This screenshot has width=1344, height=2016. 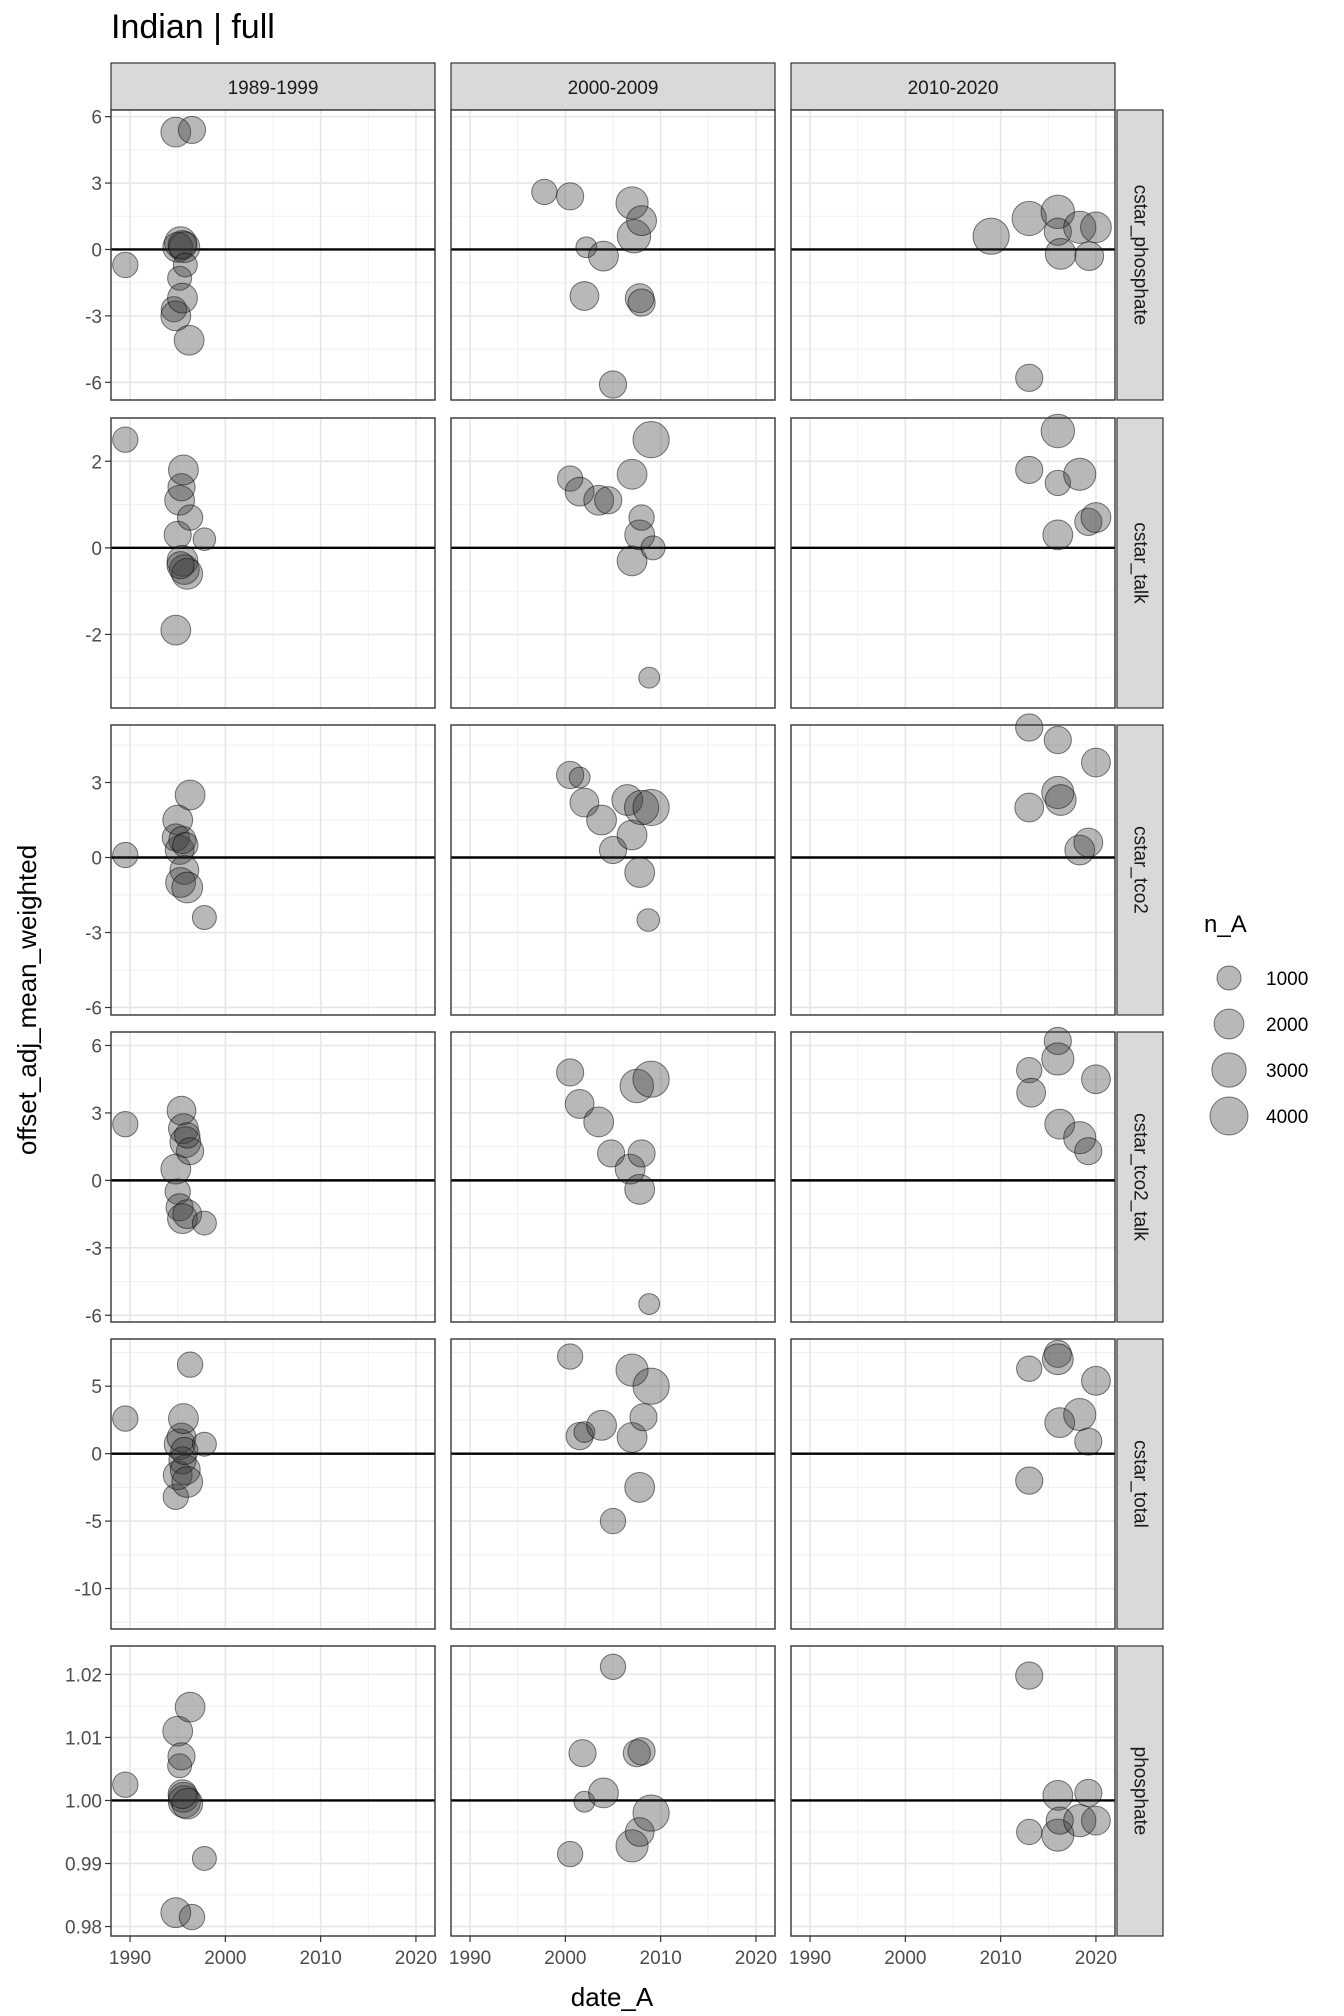 I want to click on legend-label: 1000, so click(x=1287, y=979).